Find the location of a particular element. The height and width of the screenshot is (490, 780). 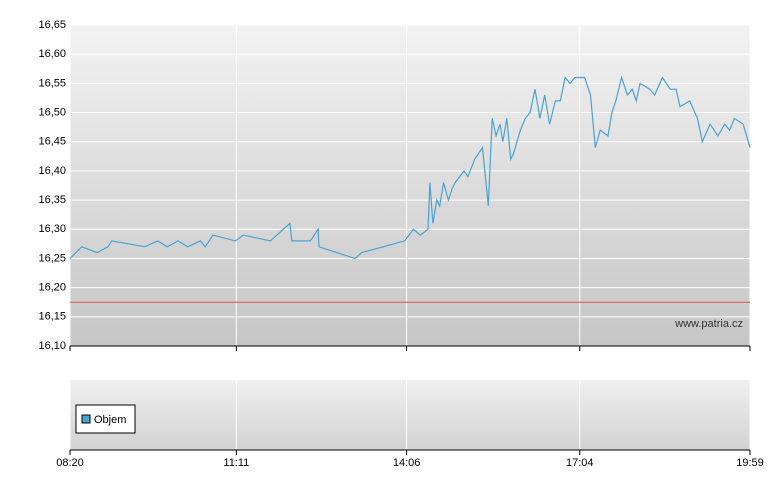

x-tick-label: 08:20 is located at coordinates (70, 463).